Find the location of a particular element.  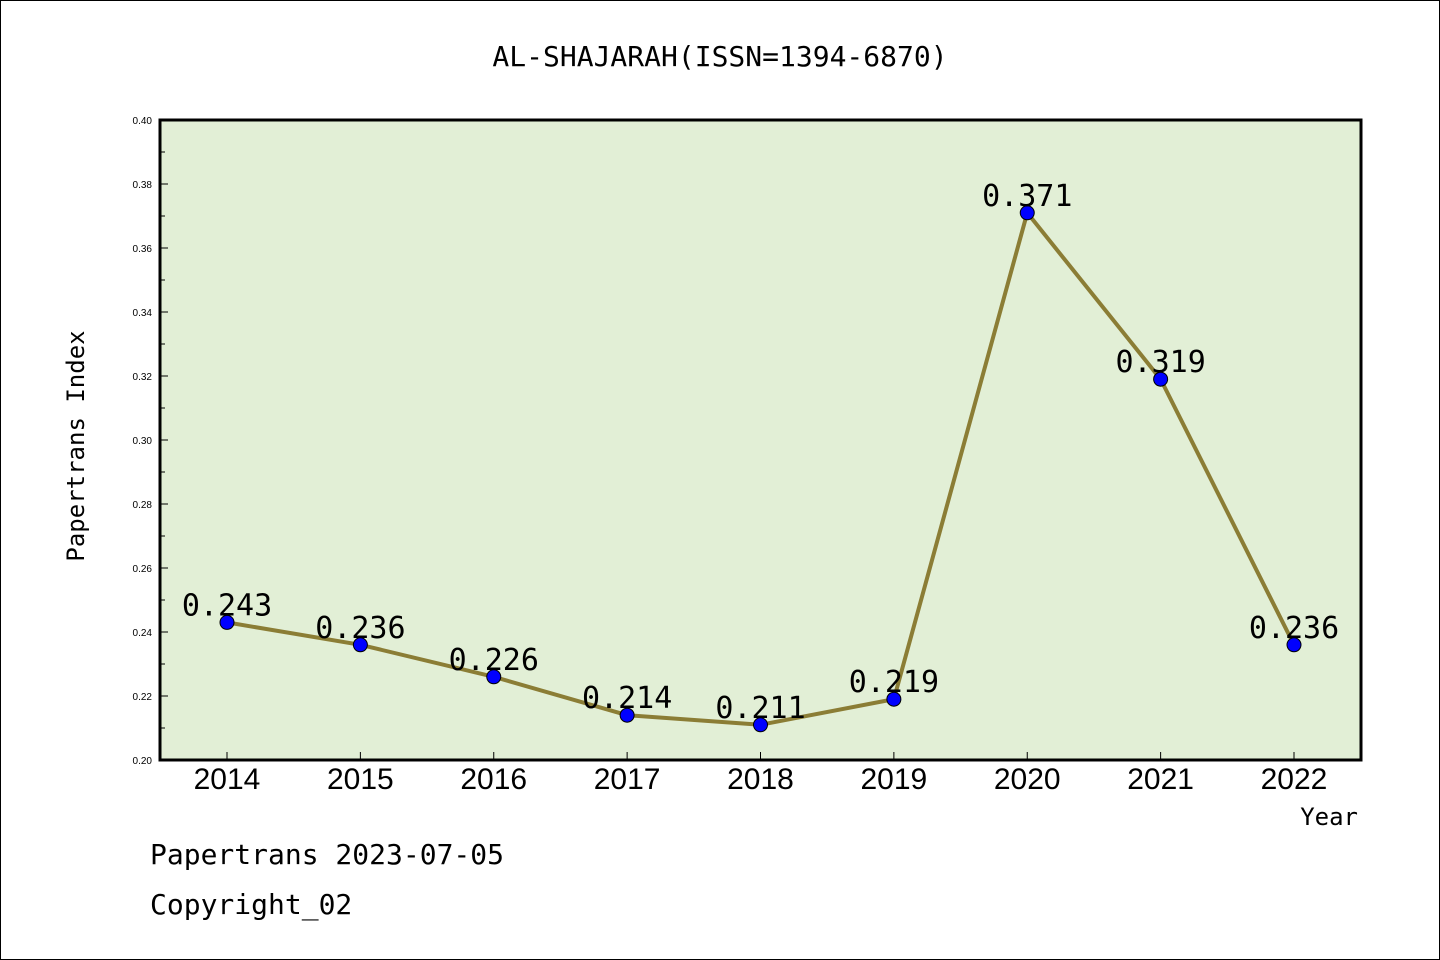

chart-title: AL-SHAJARAH(ISSN=1394-6870) is located at coordinates (719, 56).